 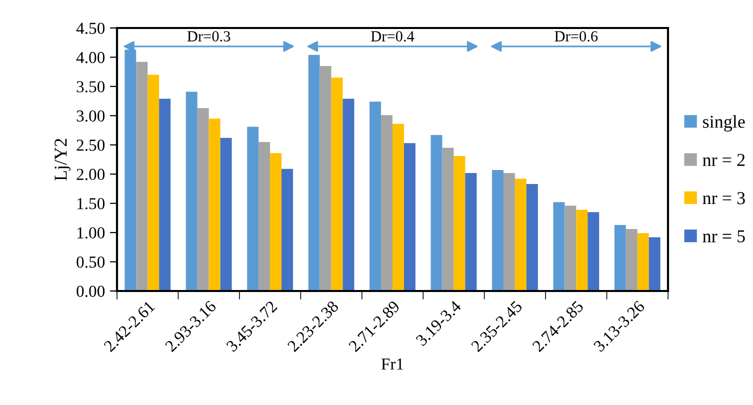 What do you see at coordinates (90, 86) in the screenshot?
I see `y-tick-label: 3.50` at bounding box center [90, 86].